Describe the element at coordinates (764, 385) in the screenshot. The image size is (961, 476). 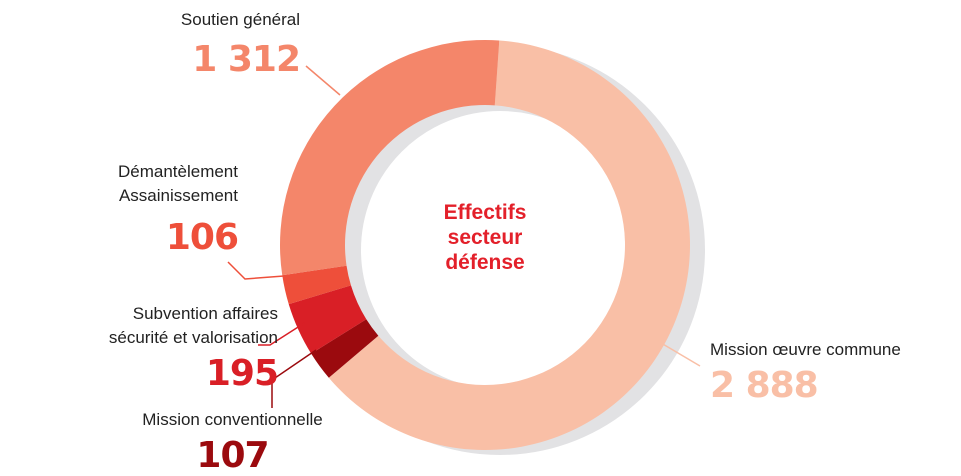
I see `value-label: 2 888` at that location.